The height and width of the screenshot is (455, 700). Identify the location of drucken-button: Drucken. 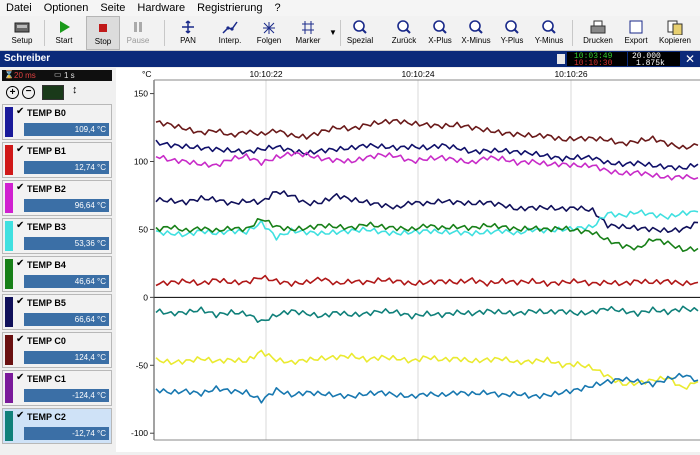
(598, 33).